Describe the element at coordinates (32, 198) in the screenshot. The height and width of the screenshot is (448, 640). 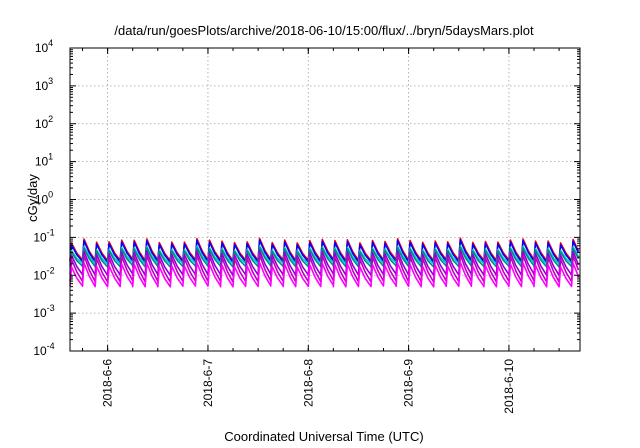
I see `y-axis-label: cGy/day` at that location.